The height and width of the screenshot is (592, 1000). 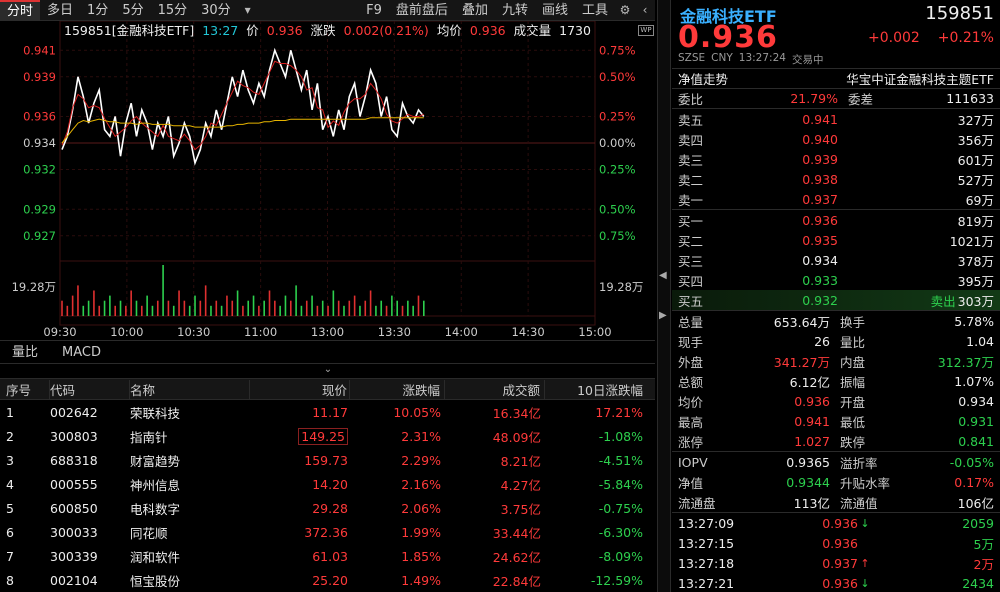 What do you see at coordinates (327, 436) in the screenshot?
I see `table-row: 2 300803 指南针 149.25 2.31% 48.09亿 -1.08%` at bounding box center [327, 436].